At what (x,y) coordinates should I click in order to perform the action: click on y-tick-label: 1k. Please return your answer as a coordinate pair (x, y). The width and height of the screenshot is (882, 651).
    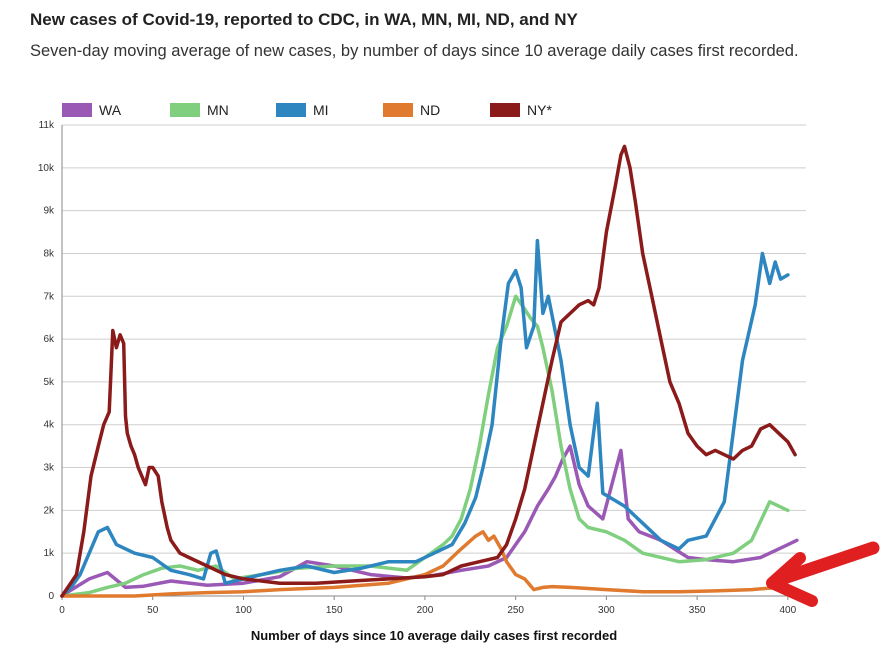
    Looking at the image, I should click on (49, 553).